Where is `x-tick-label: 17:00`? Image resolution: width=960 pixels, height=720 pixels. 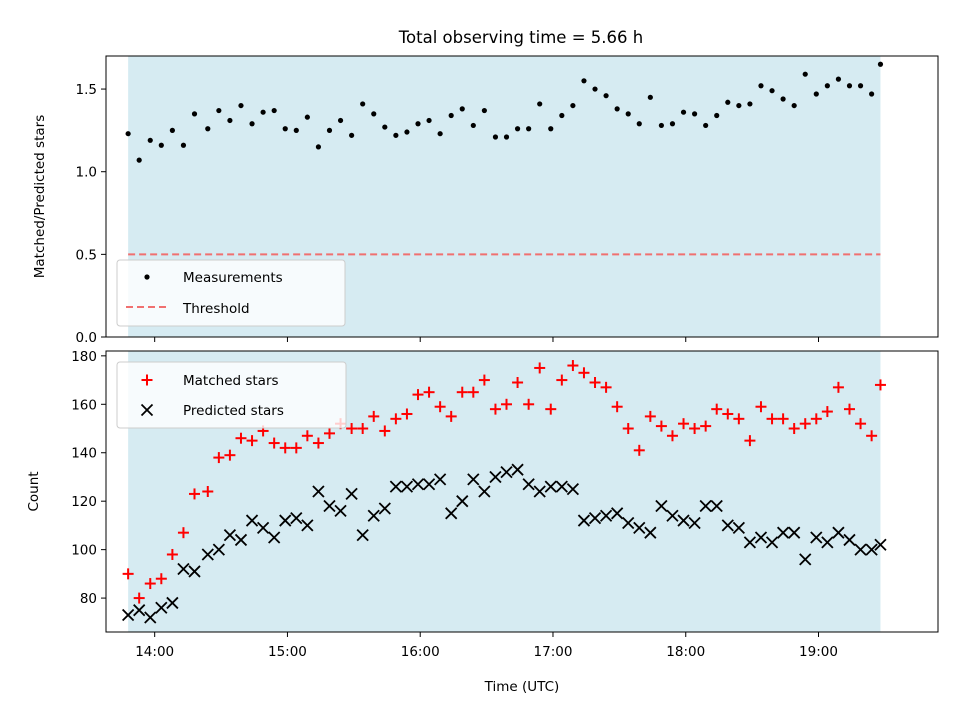
x-tick-label: 17:00 is located at coordinates (553, 652).